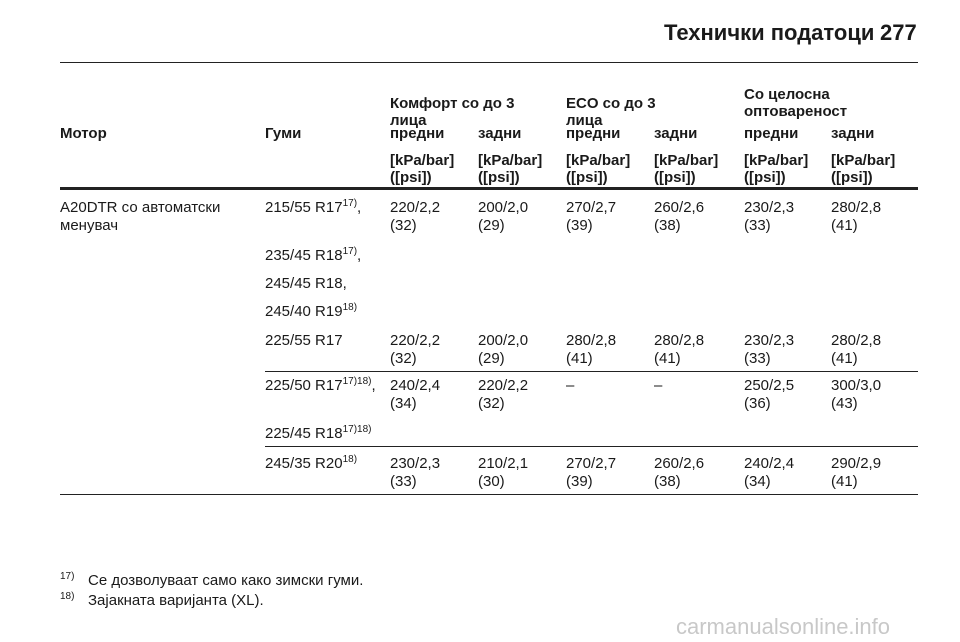 The height and width of the screenshot is (642, 960). I want to click on pressure-value: (30), so click(491, 481).